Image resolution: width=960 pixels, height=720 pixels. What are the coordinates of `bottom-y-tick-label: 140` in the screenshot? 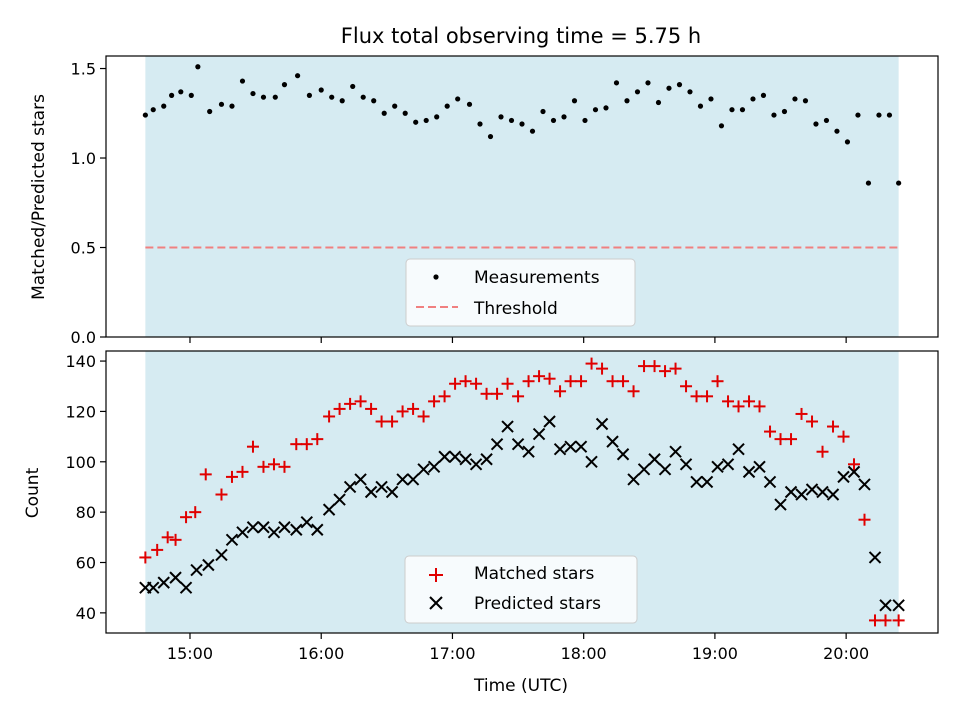 It's located at (80, 361).